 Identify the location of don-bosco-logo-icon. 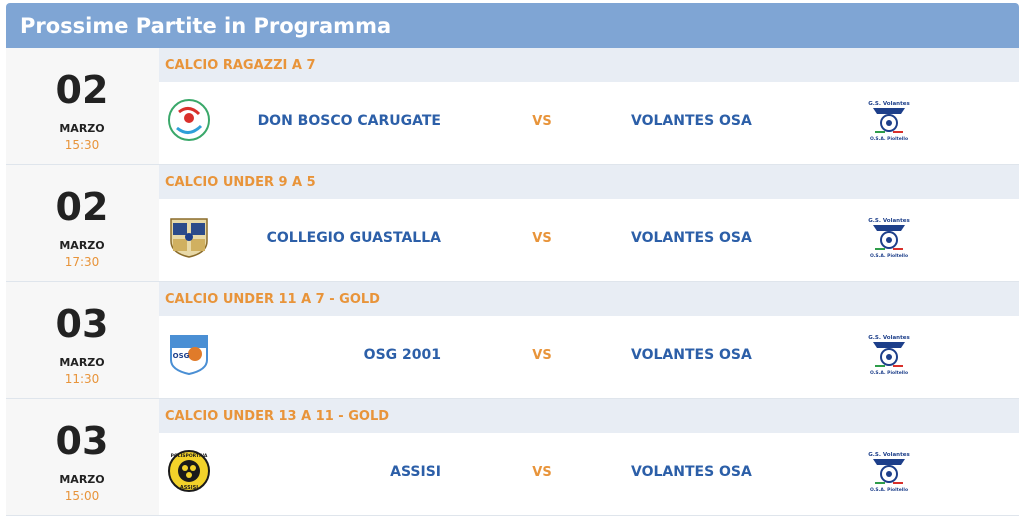
(189, 120).